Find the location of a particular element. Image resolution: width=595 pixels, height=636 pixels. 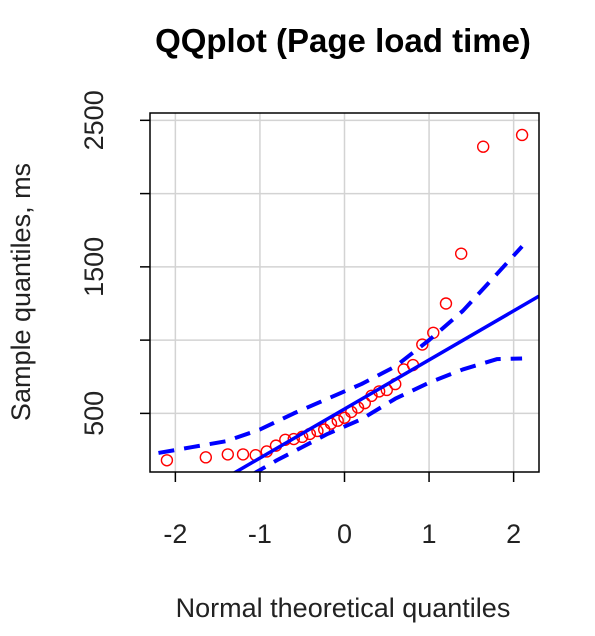

y-tick-label: 500 is located at coordinates (94, 413).